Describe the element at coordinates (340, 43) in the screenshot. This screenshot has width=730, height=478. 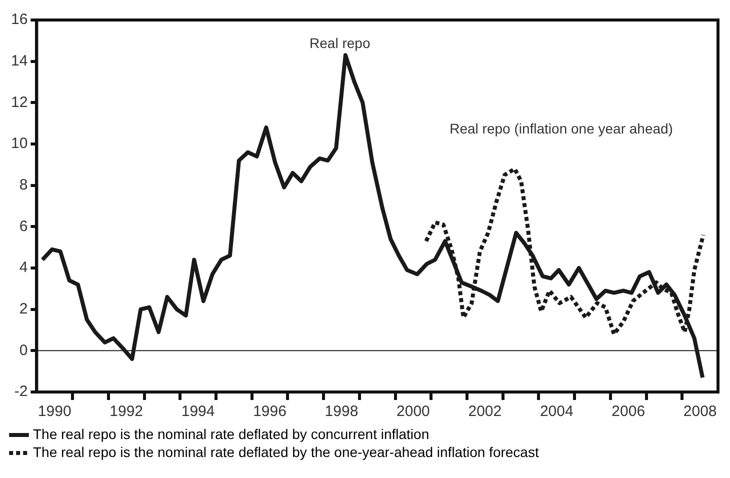
I see `annotation: Real repo` at that location.